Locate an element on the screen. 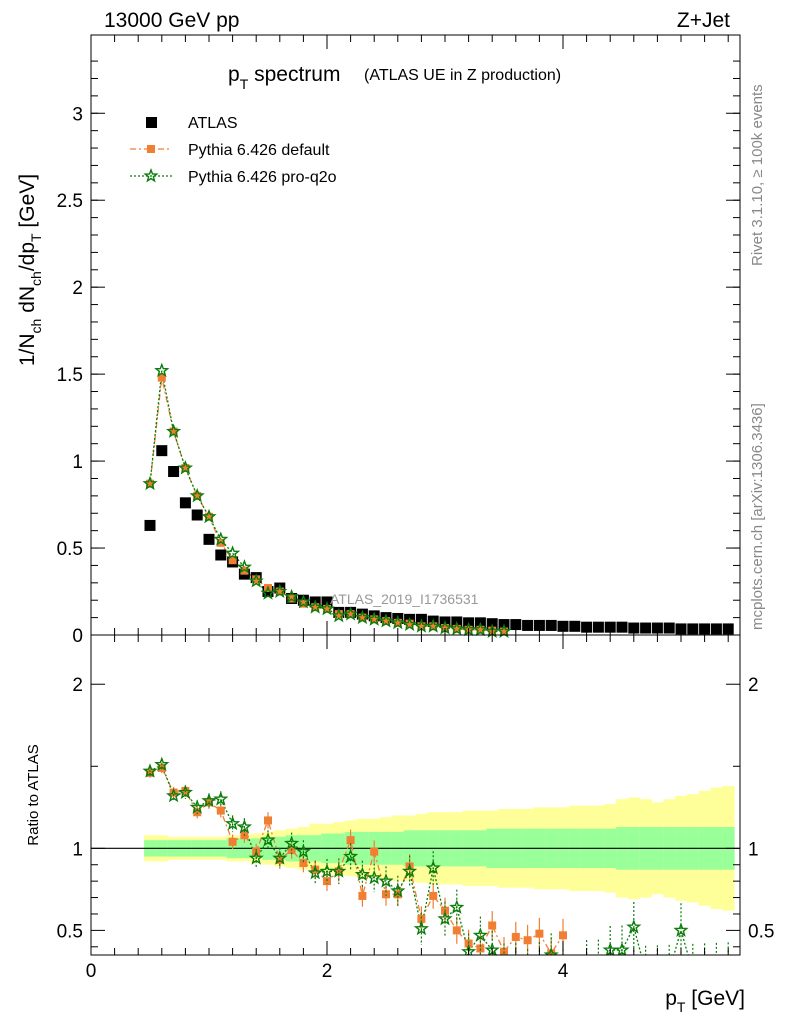 The width and height of the screenshot is (786, 1029). y-tick-label: 2 is located at coordinates (77, 288).